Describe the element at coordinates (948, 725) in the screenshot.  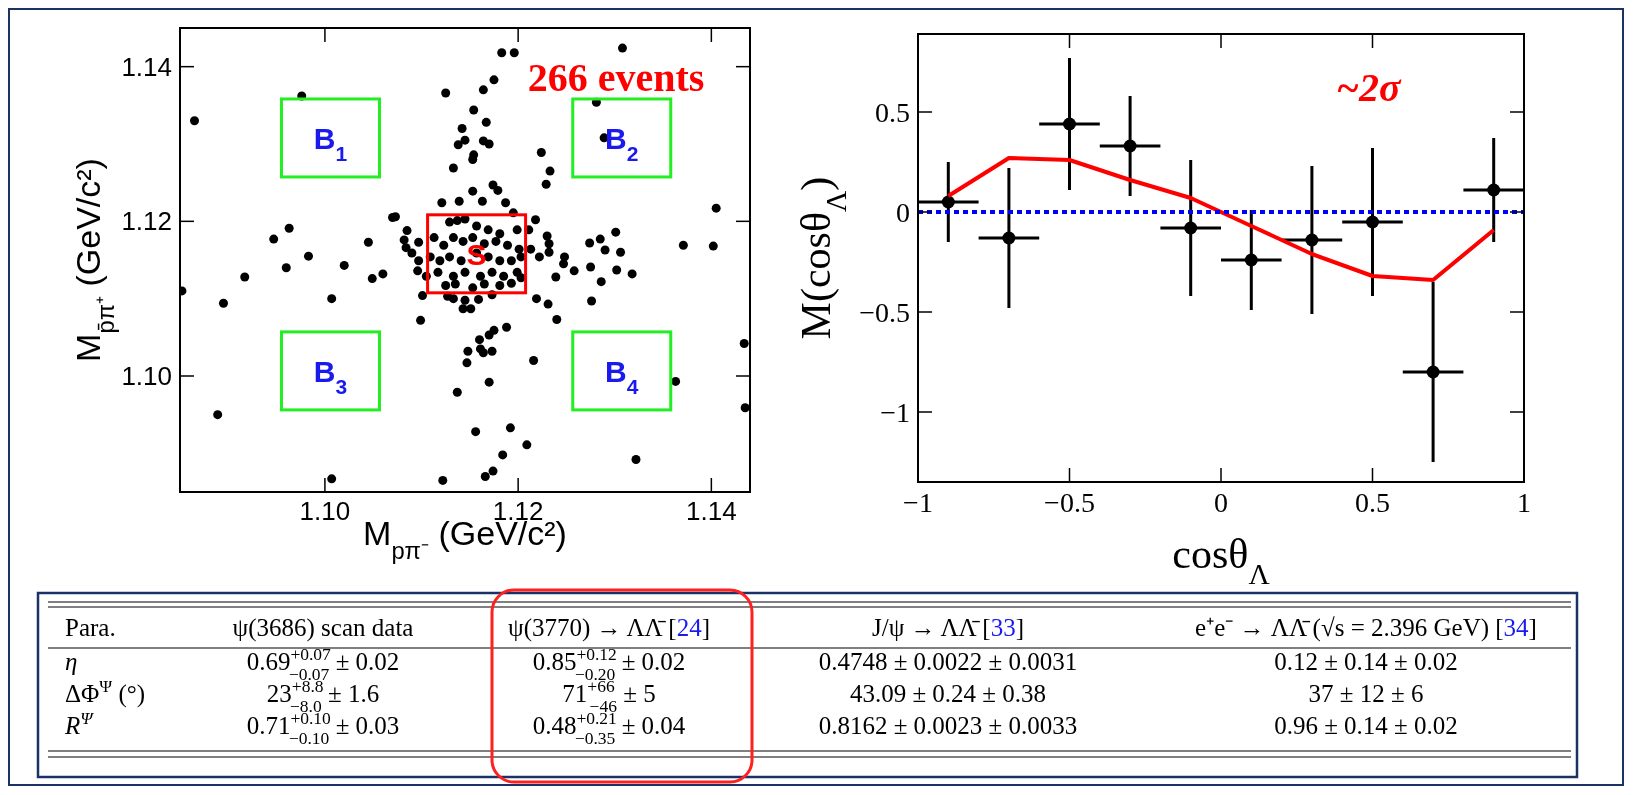
I see `text: 0.8162 ± 0.0023 ± 0.0033` at that location.